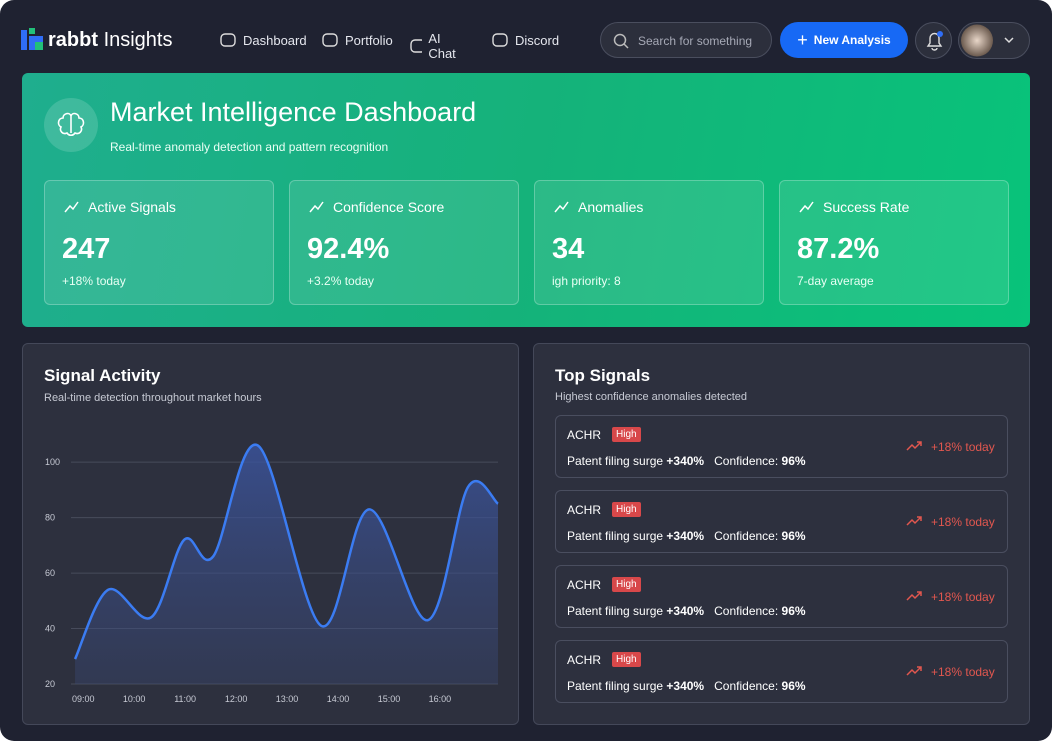 The height and width of the screenshot is (741, 1052). I want to click on line, so click(286, 551).